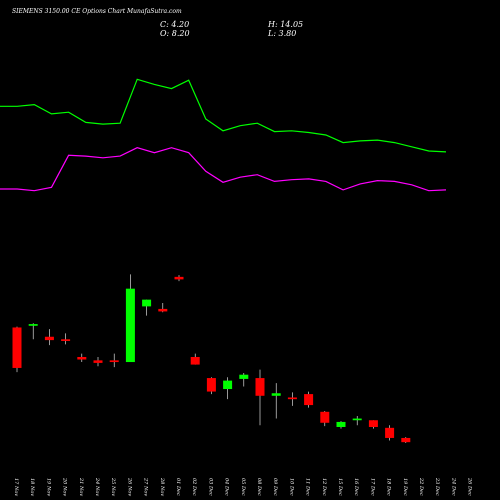  I want to click on open-value: O: 8.20, so click(175, 33).